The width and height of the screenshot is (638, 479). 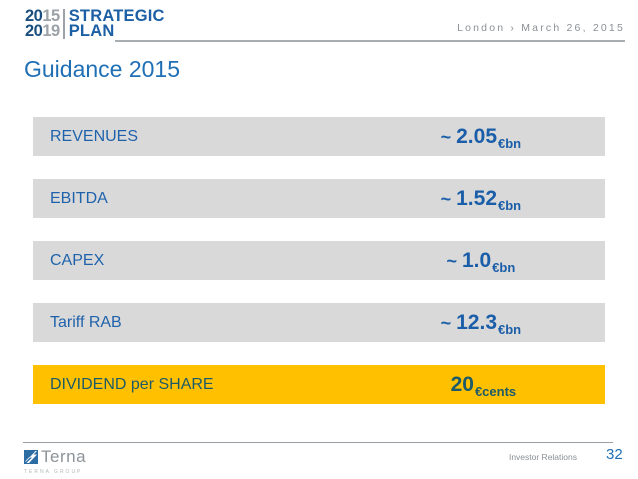 What do you see at coordinates (34, 16) in the screenshot?
I see `logo-year1-bold: 20` at bounding box center [34, 16].